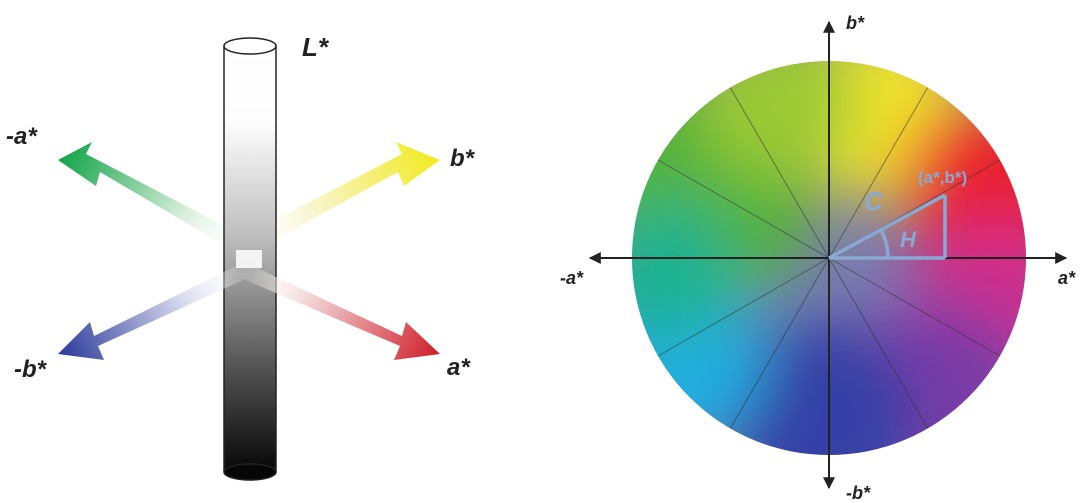  Describe the element at coordinates (22, 136) in the screenshot. I see `label-neg-a-left: -a*` at that location.